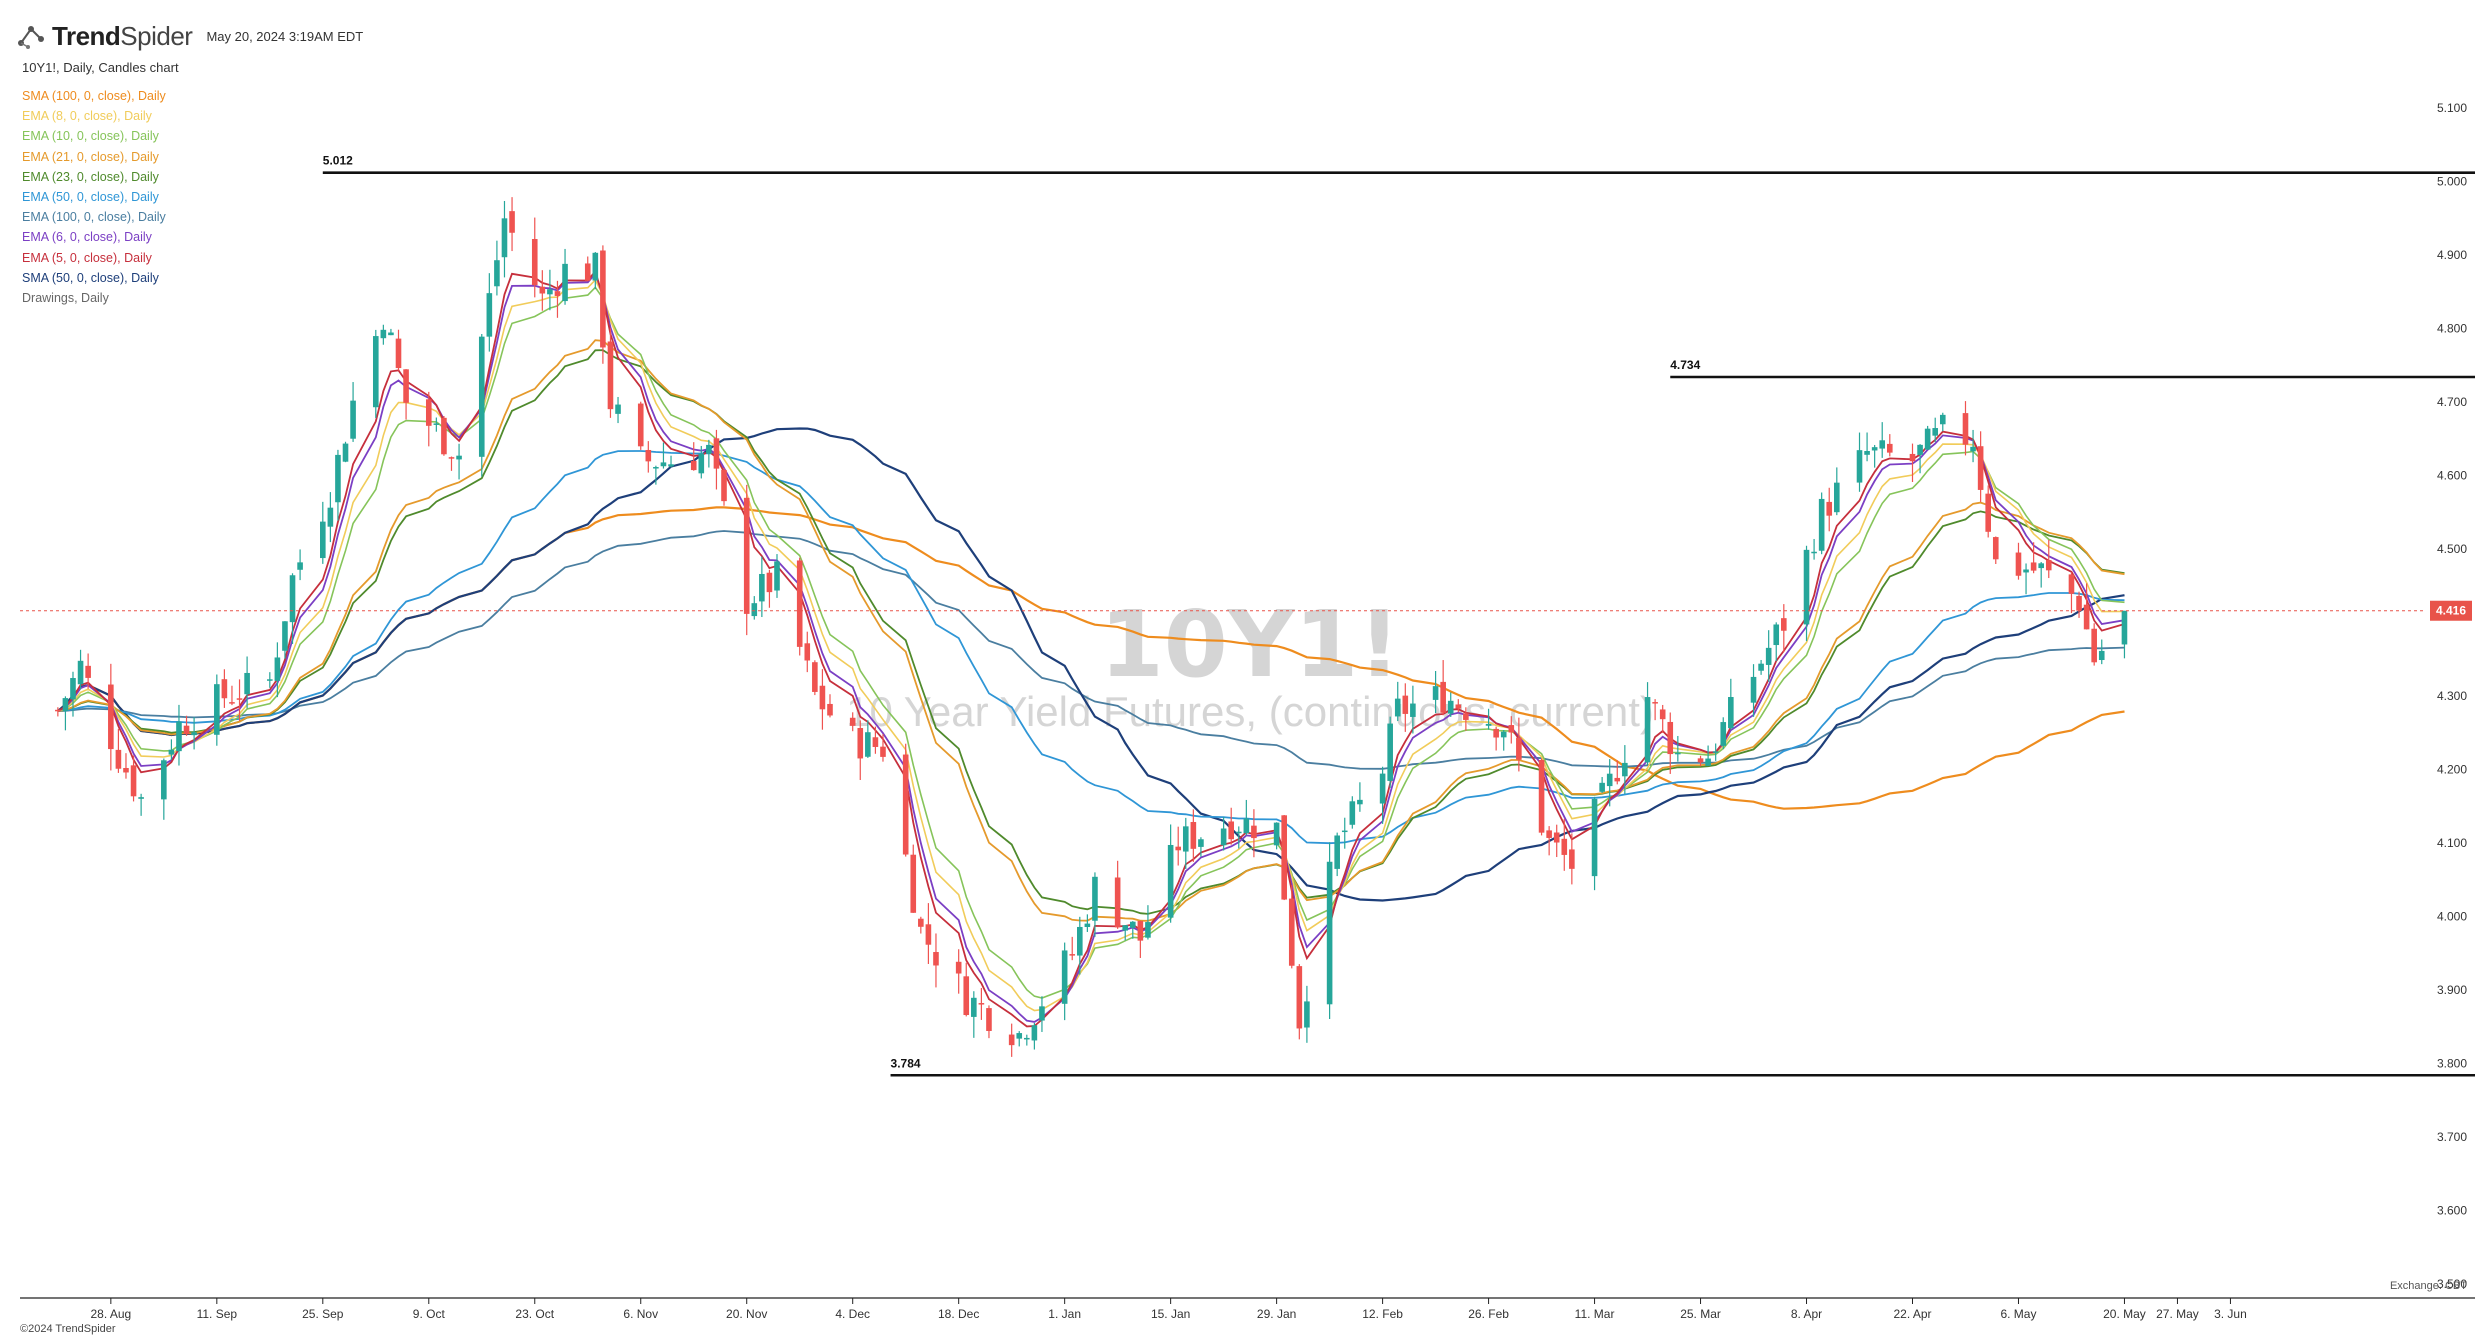 This screenshot has width=2491, height=1339. What do you see at coordinates (90, 156) in the screenshot?
I see `legend-item: EMA (21, 0, close), Daily` at bounding box center [90, 156].